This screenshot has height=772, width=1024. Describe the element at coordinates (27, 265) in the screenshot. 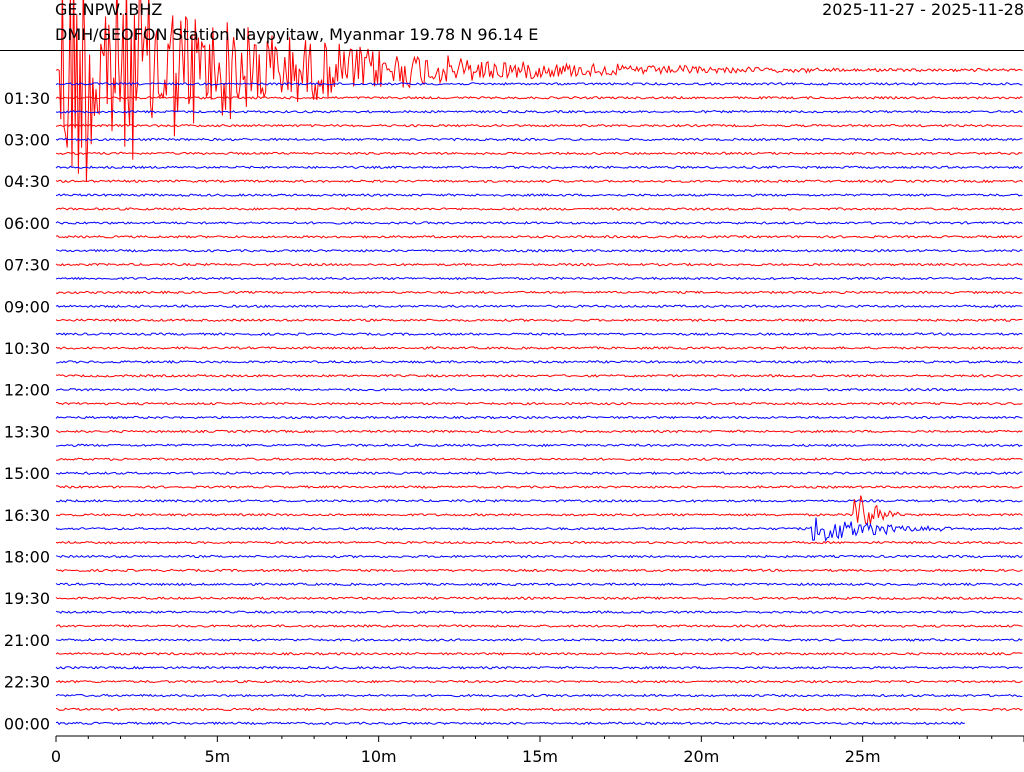

I see `y-tick-label: 07:30` at that location.